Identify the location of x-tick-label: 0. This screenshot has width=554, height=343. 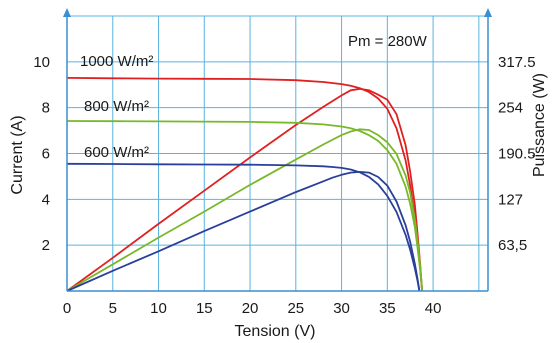
(67, 308).